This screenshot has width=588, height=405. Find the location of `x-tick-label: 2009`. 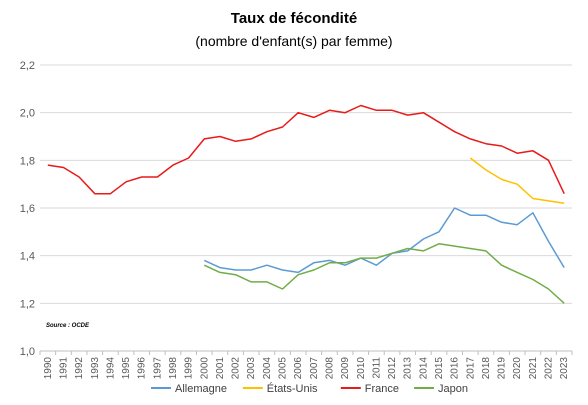

x-tick-label: 2009 is located at coordinates (345, 368).